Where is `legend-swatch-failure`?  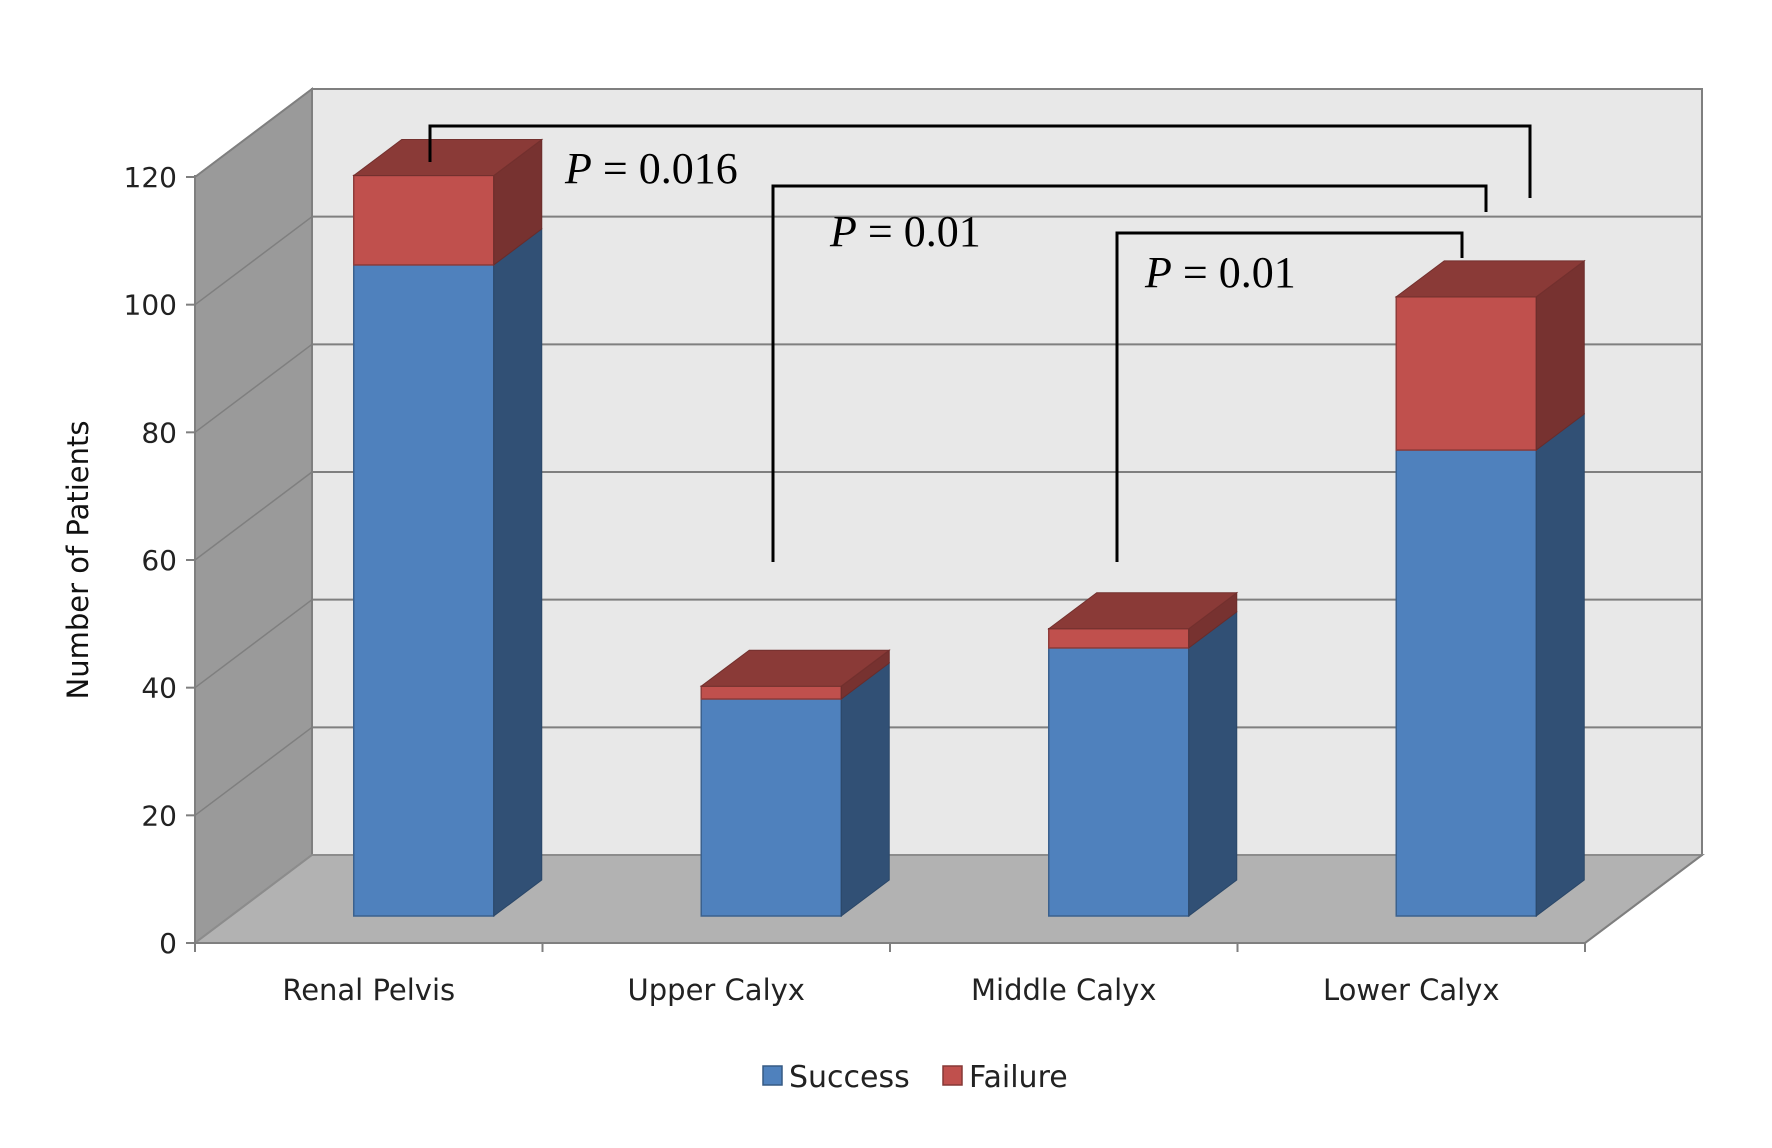 legend-swatch-failure is located at coordinates (952, 1075).